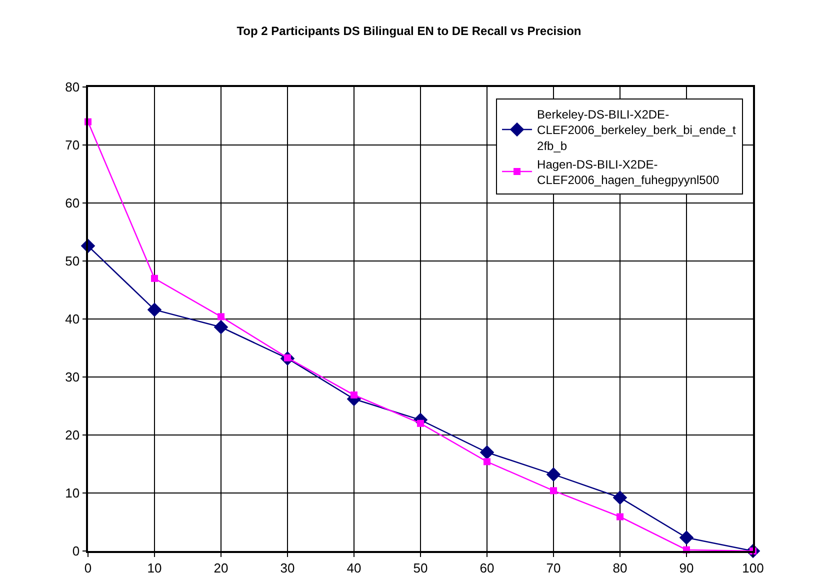 The width and height of the screenshot is (818, 587). I want to click on x-tick-label: 20, so click(221, 568).